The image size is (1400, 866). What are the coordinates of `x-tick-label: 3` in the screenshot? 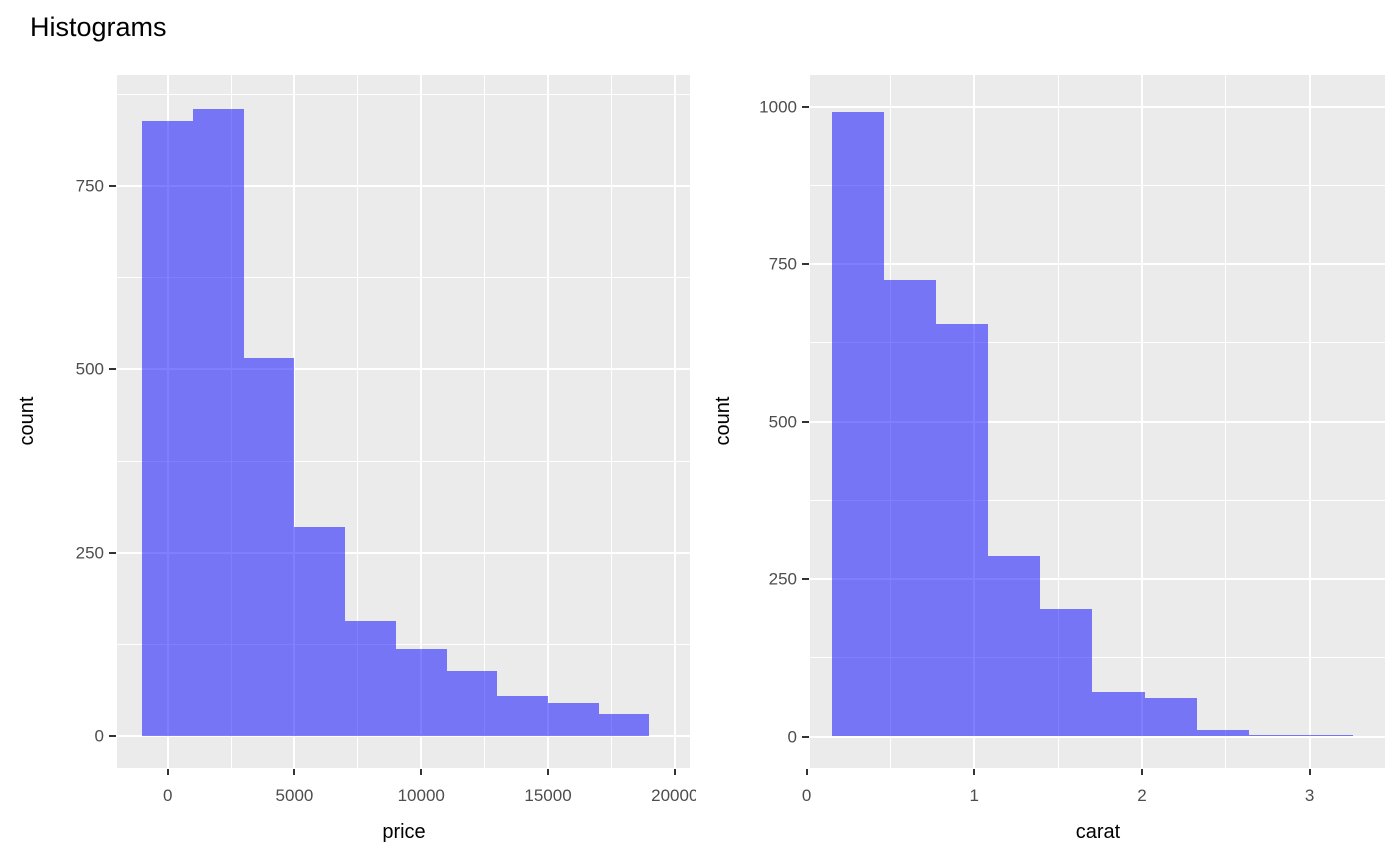 It's located at (1309, 795).